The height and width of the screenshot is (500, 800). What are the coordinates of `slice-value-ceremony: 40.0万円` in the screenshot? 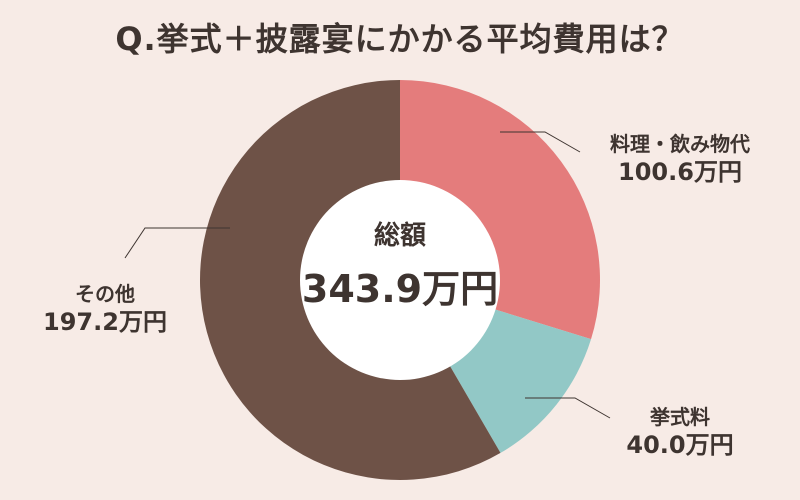 It's located at (680, 445).